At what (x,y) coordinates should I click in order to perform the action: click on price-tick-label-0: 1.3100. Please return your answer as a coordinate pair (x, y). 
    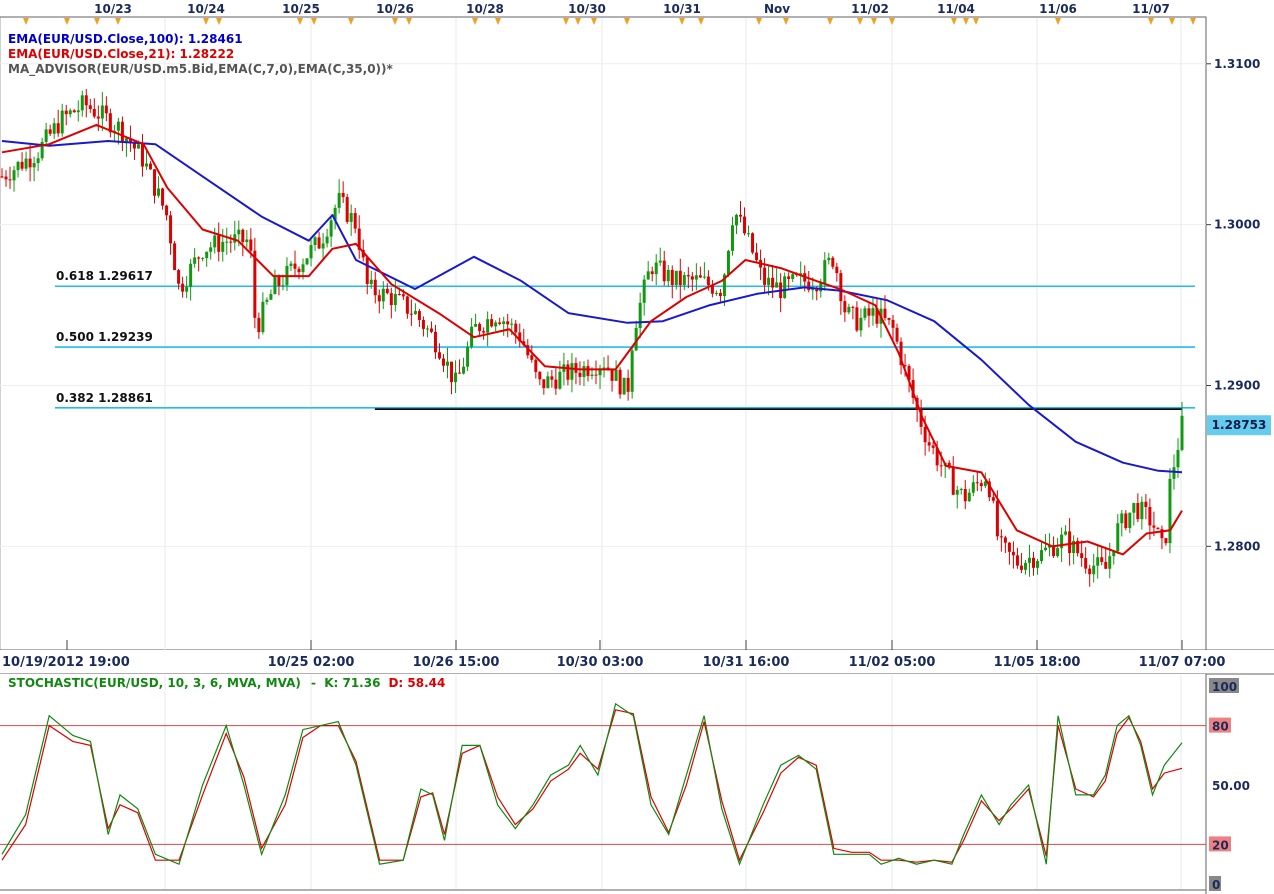
    Looking at the image, I should click on (1237, 64).